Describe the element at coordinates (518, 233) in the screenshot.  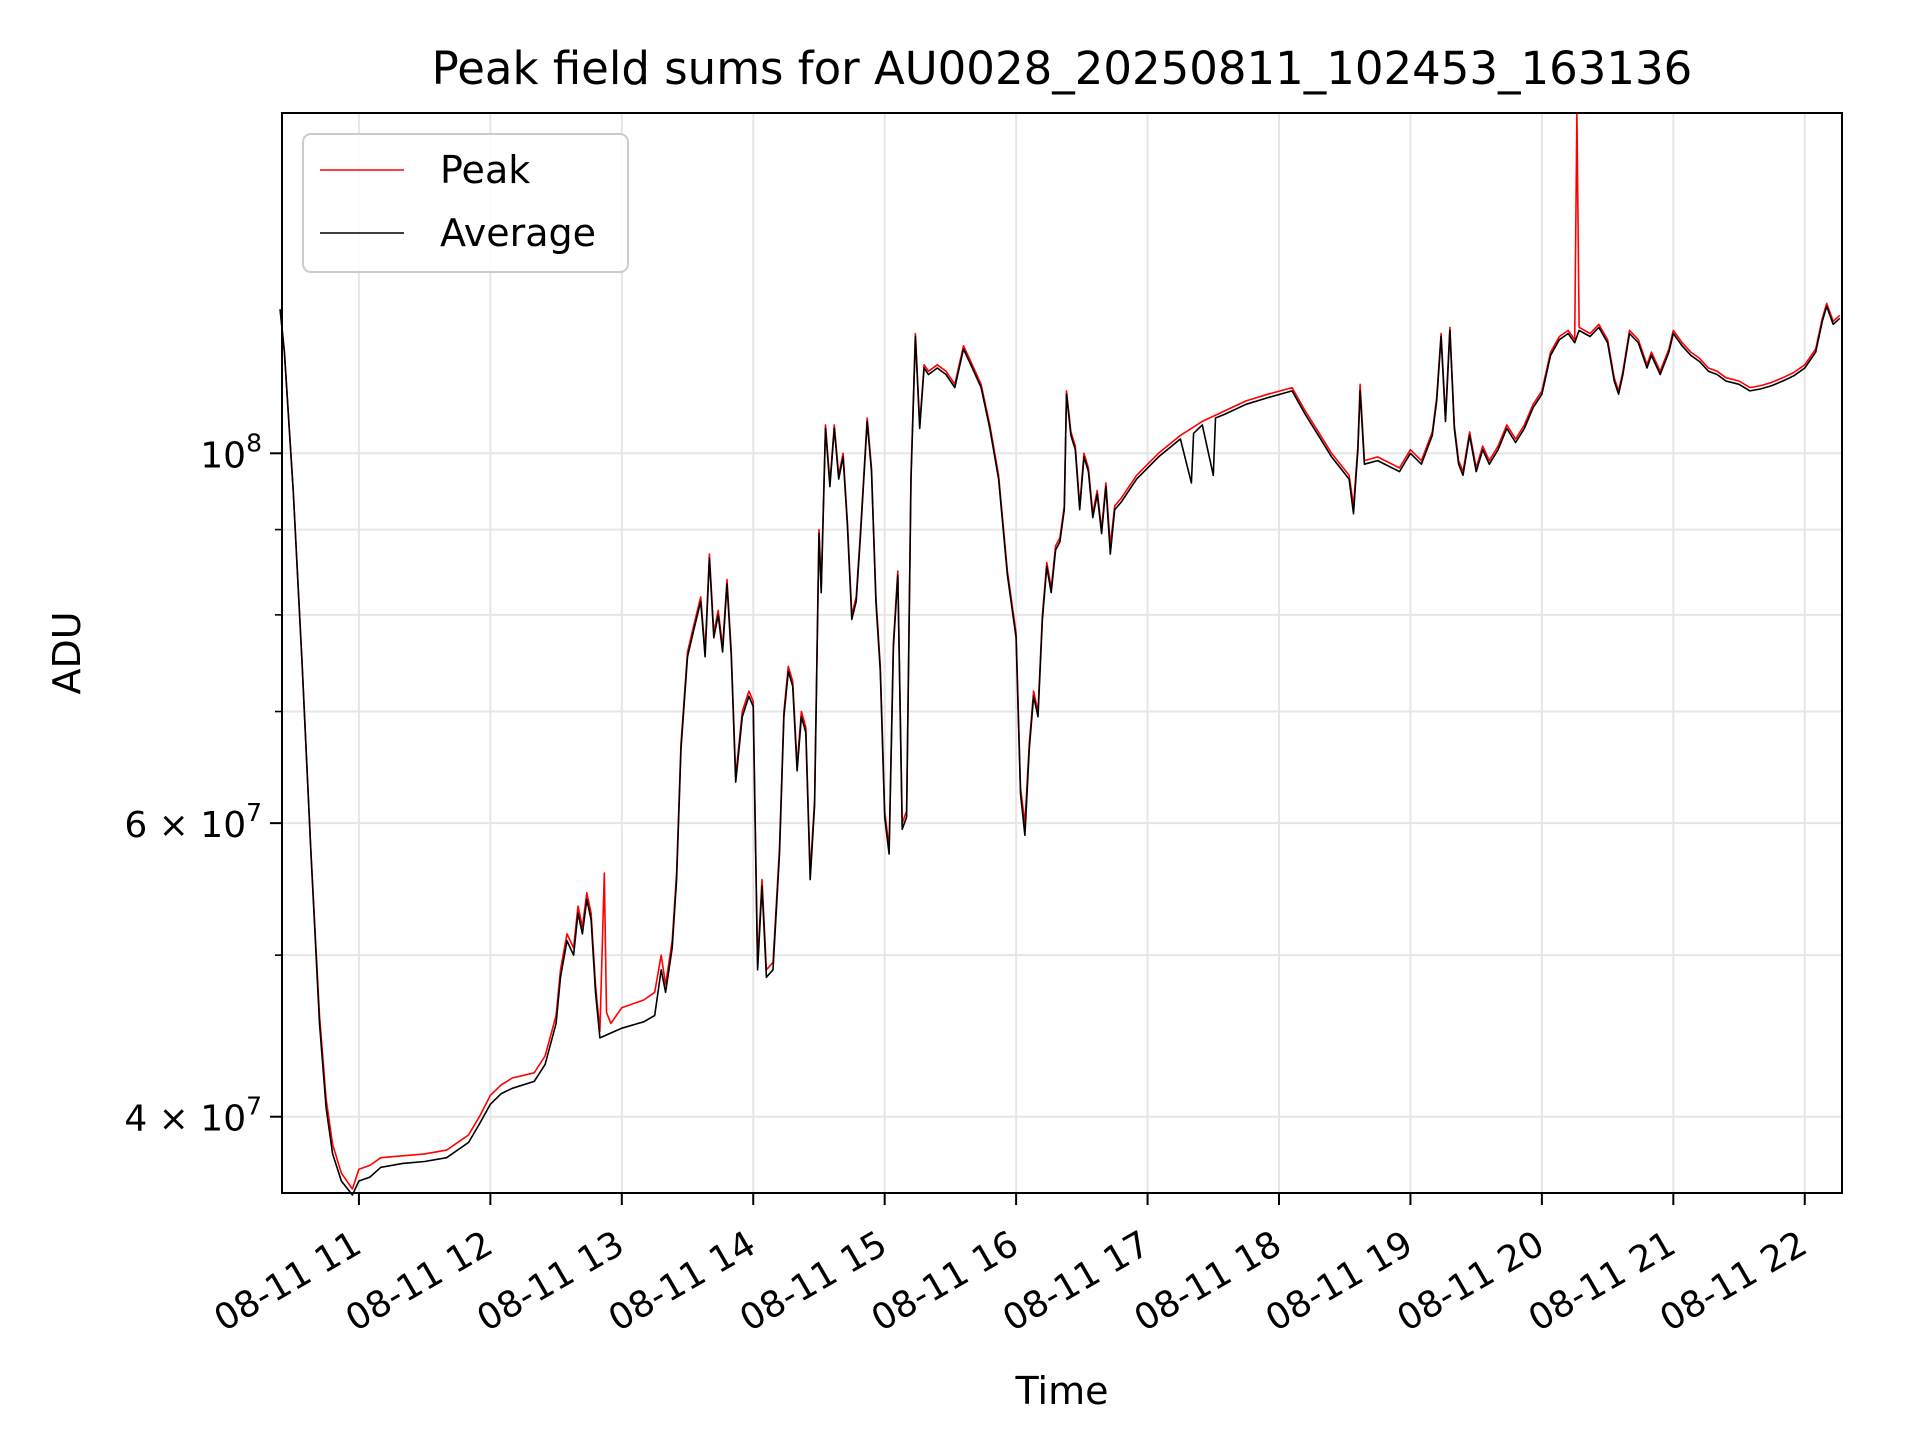
I see `legend-label-average: Average` at that location.